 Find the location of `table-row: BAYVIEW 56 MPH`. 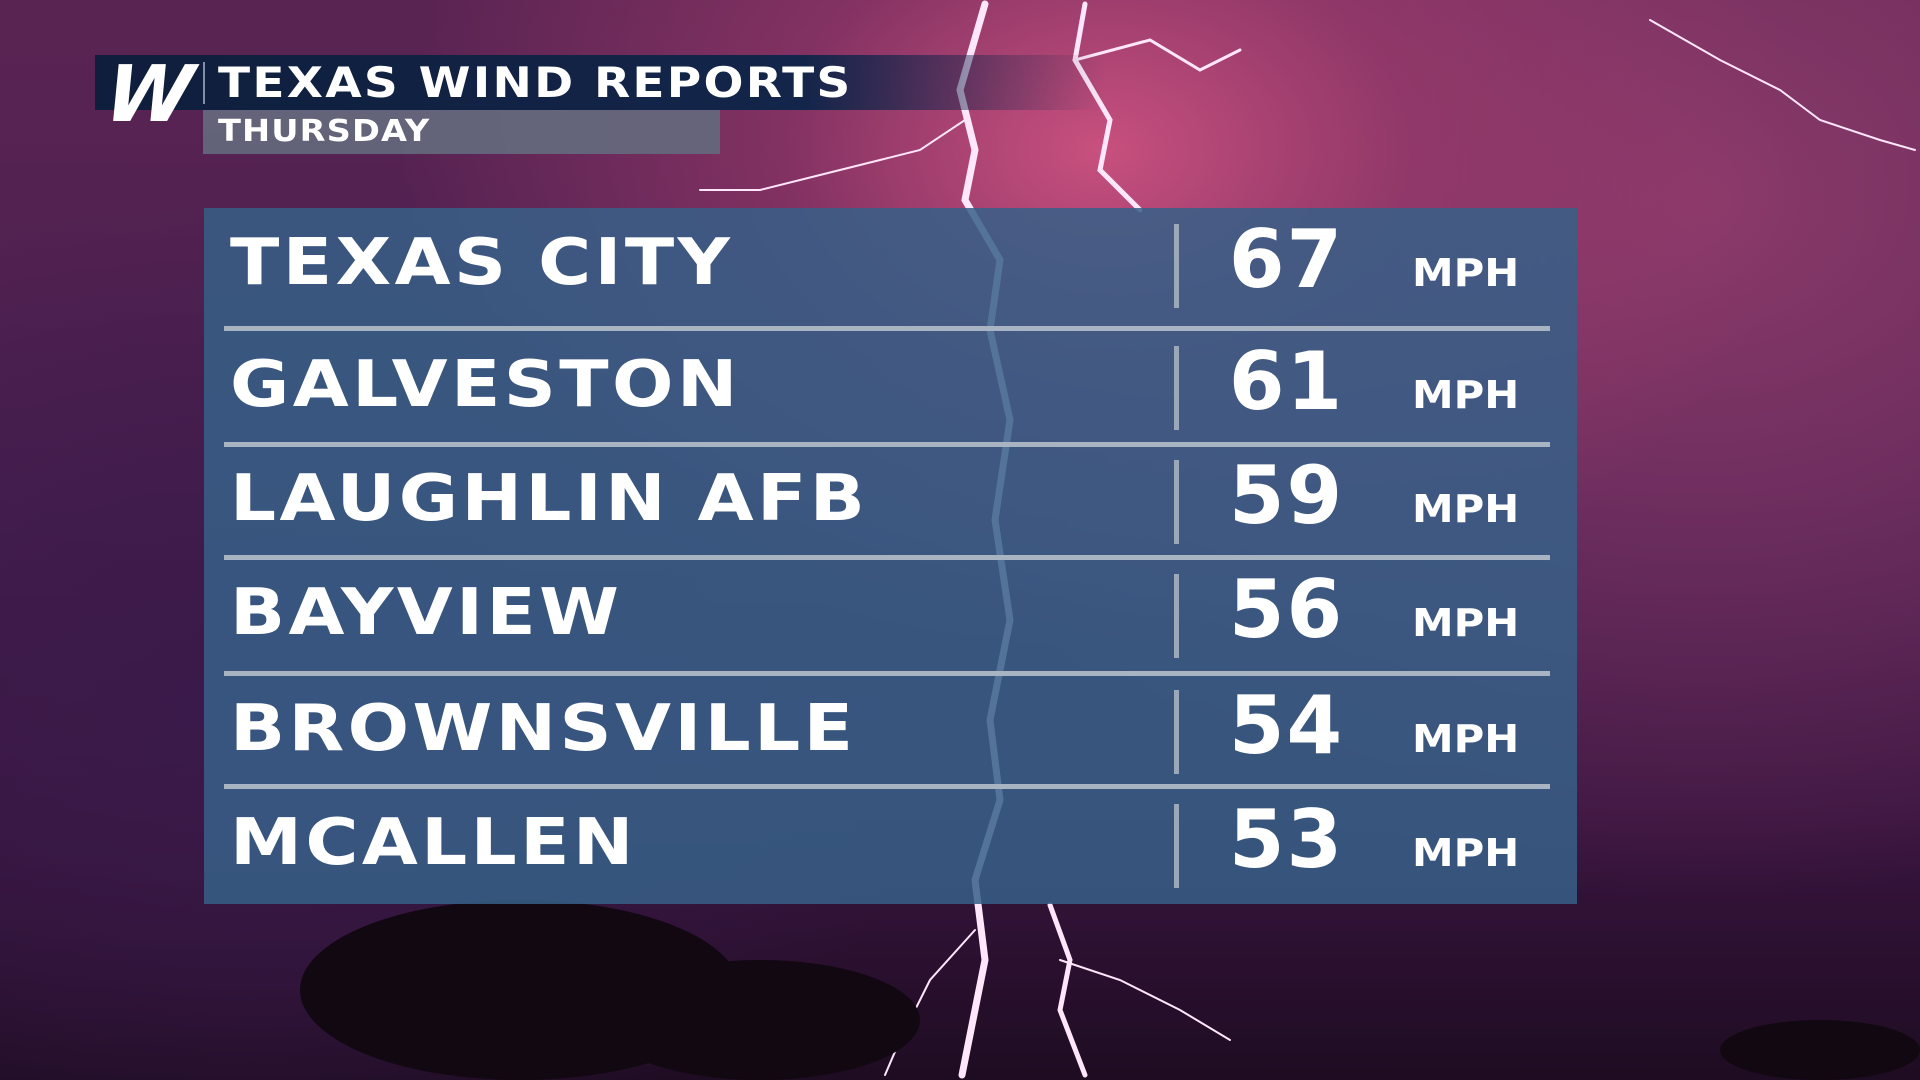

table-row: BAYVIEW 56 MPH is located at coordinates (890, 615).